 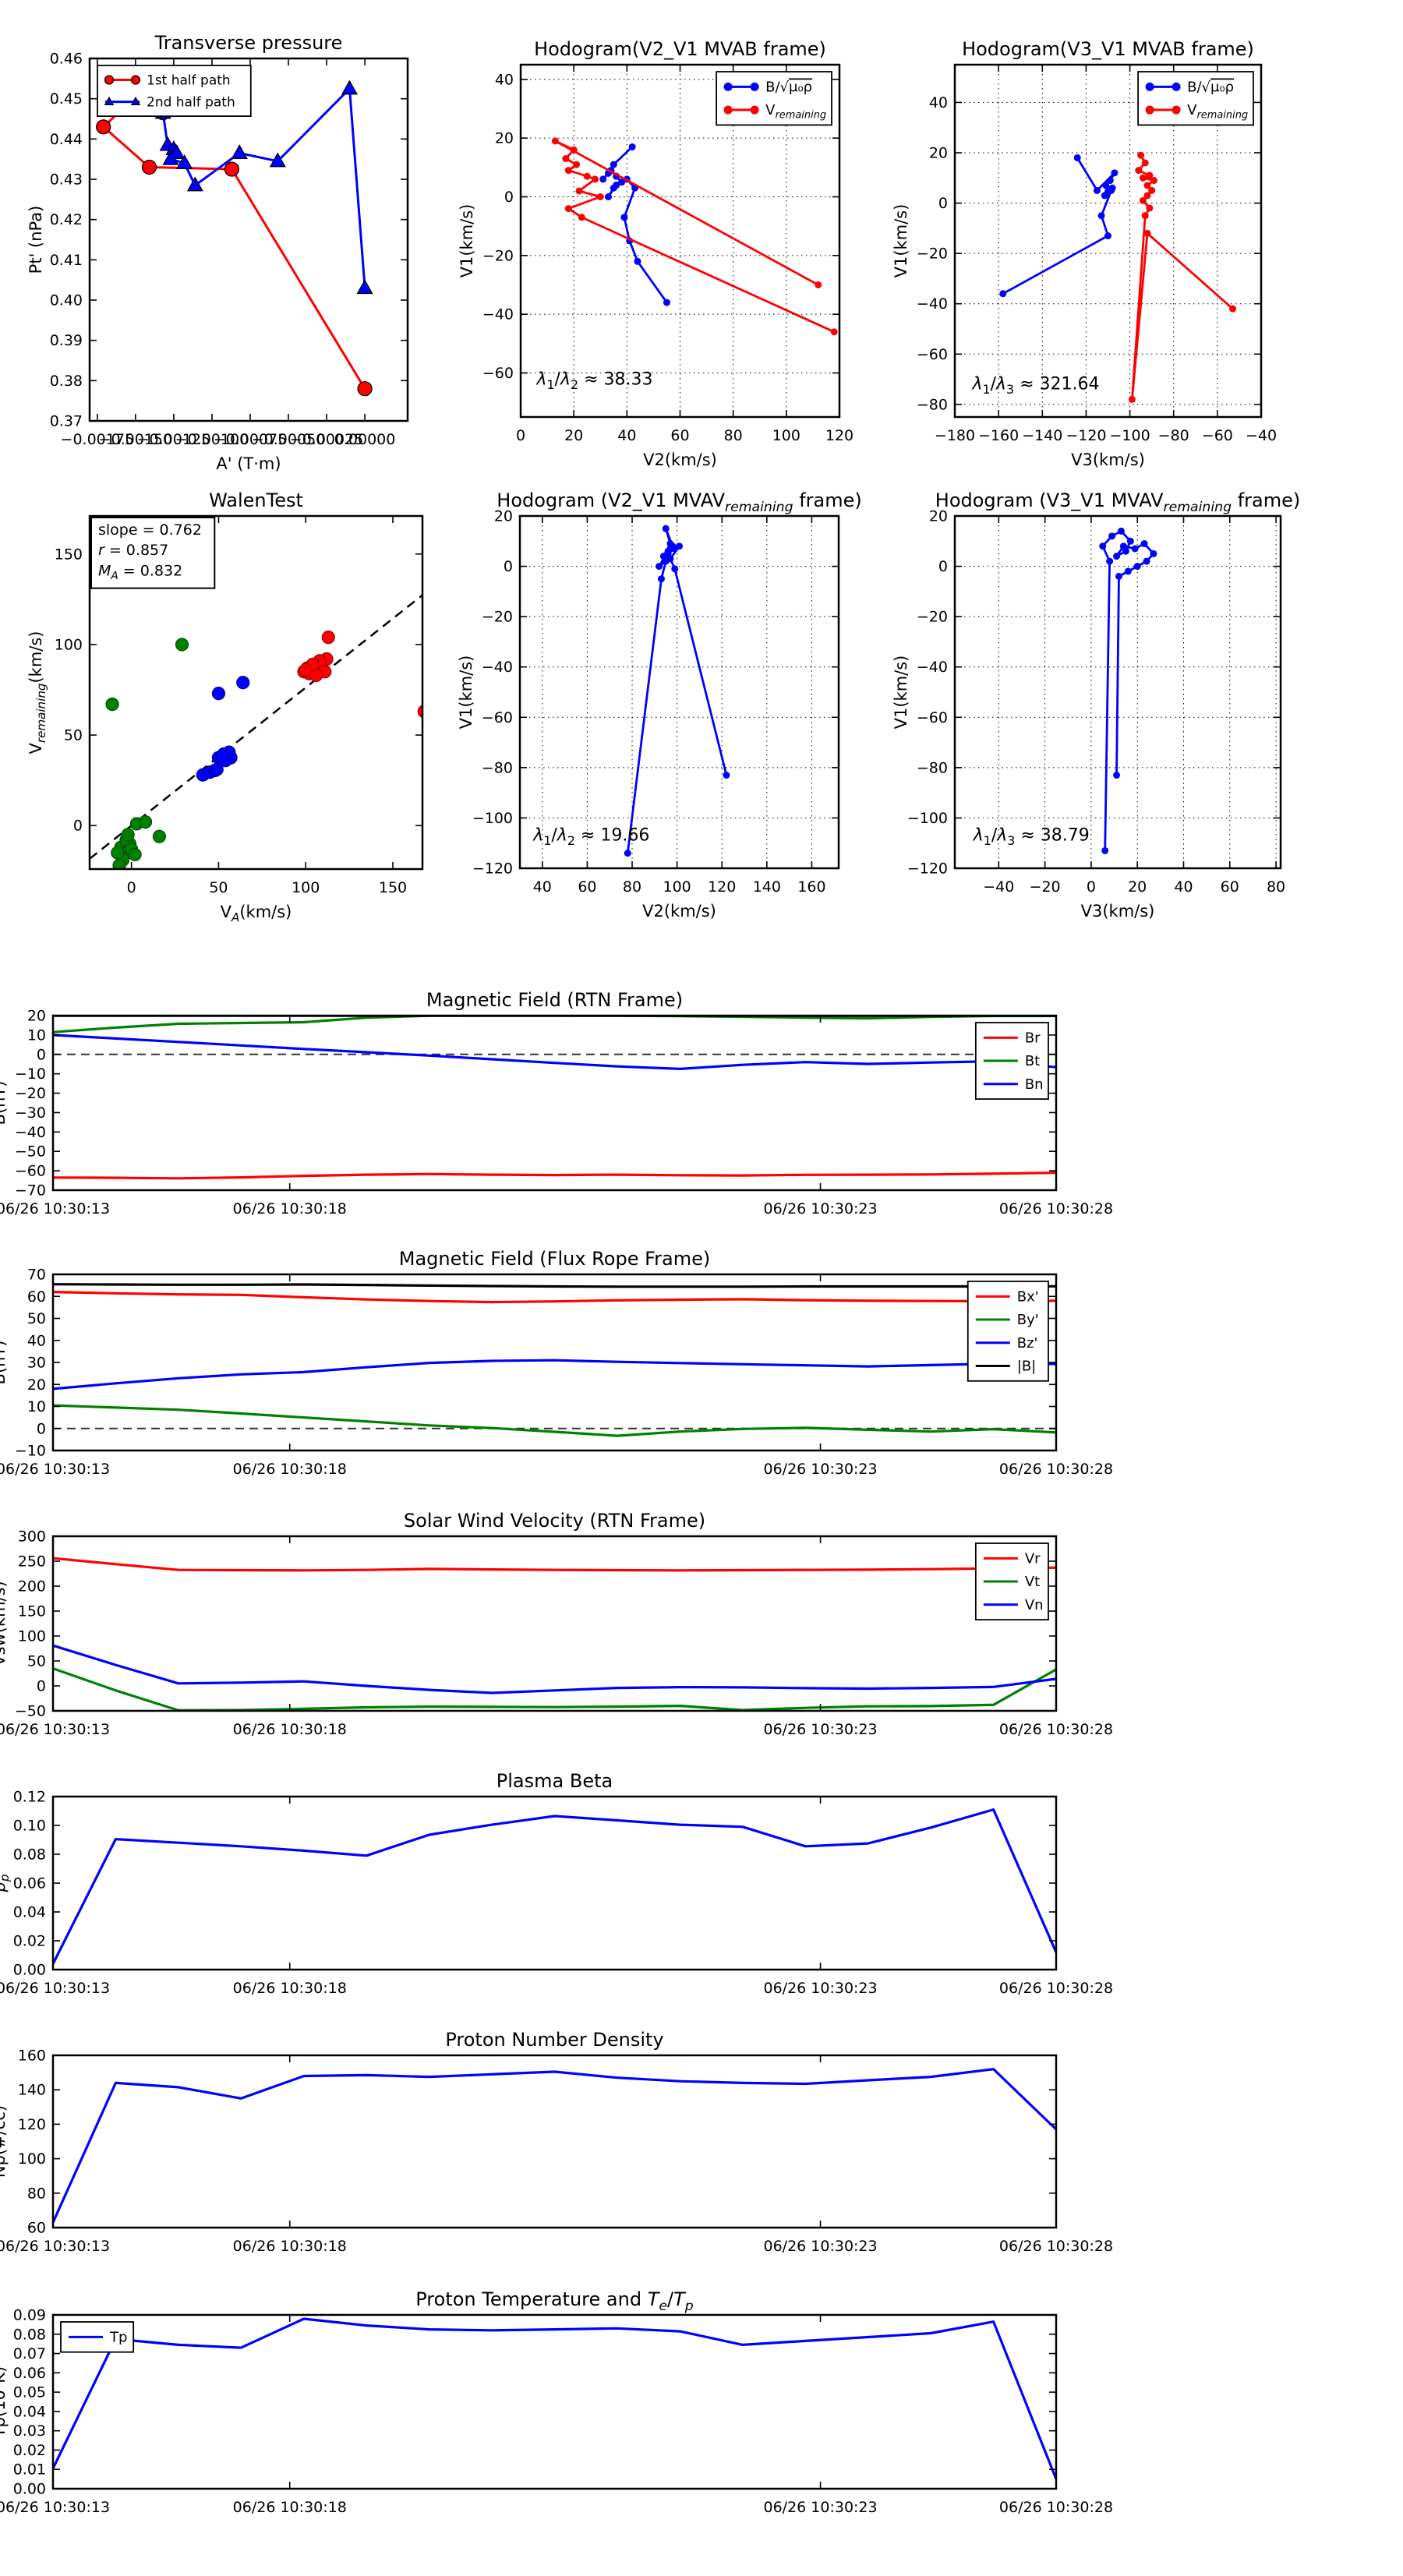 What do you see at coordinates (938, 102) in the screenshot?
I see `hodogram-v3v1-mvab-ytick-label: 40` at bounding box center [938, 102].